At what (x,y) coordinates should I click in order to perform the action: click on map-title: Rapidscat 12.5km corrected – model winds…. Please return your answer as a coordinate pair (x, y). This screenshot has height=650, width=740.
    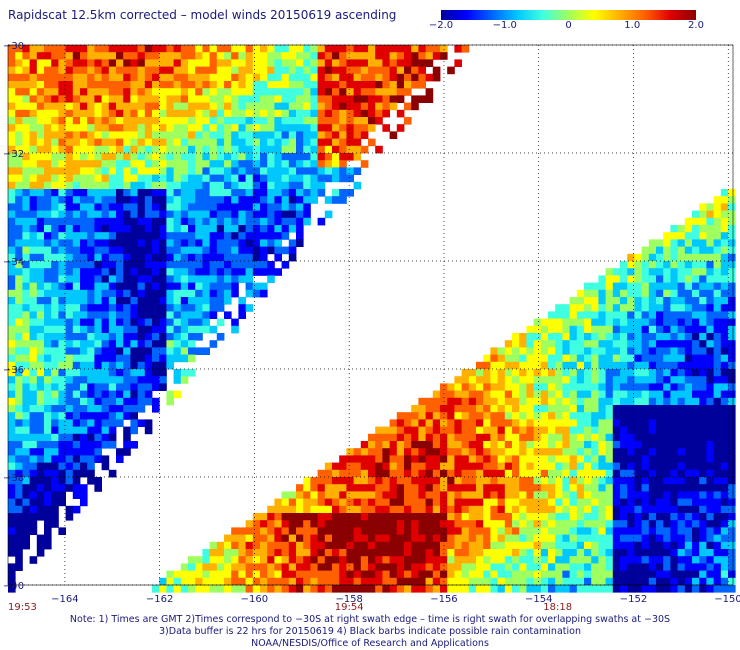
    Looking at the image, I should click on (202, 15).